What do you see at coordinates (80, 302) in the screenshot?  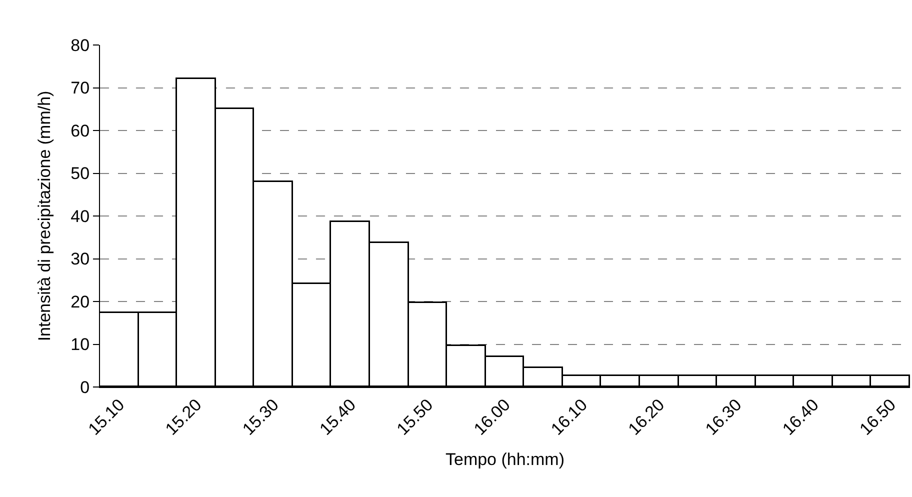 I see `y-tick-label: 20` at bounding box center [80, 302].